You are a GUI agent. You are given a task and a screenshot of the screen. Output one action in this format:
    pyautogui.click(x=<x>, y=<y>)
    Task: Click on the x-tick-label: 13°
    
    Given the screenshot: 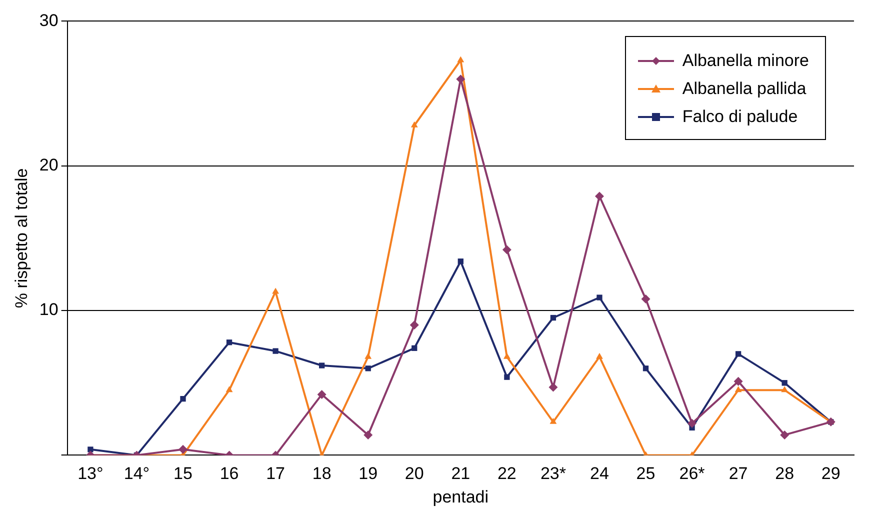 What is the action you would take?
    pyautogui.click(x=91, y=474)
    